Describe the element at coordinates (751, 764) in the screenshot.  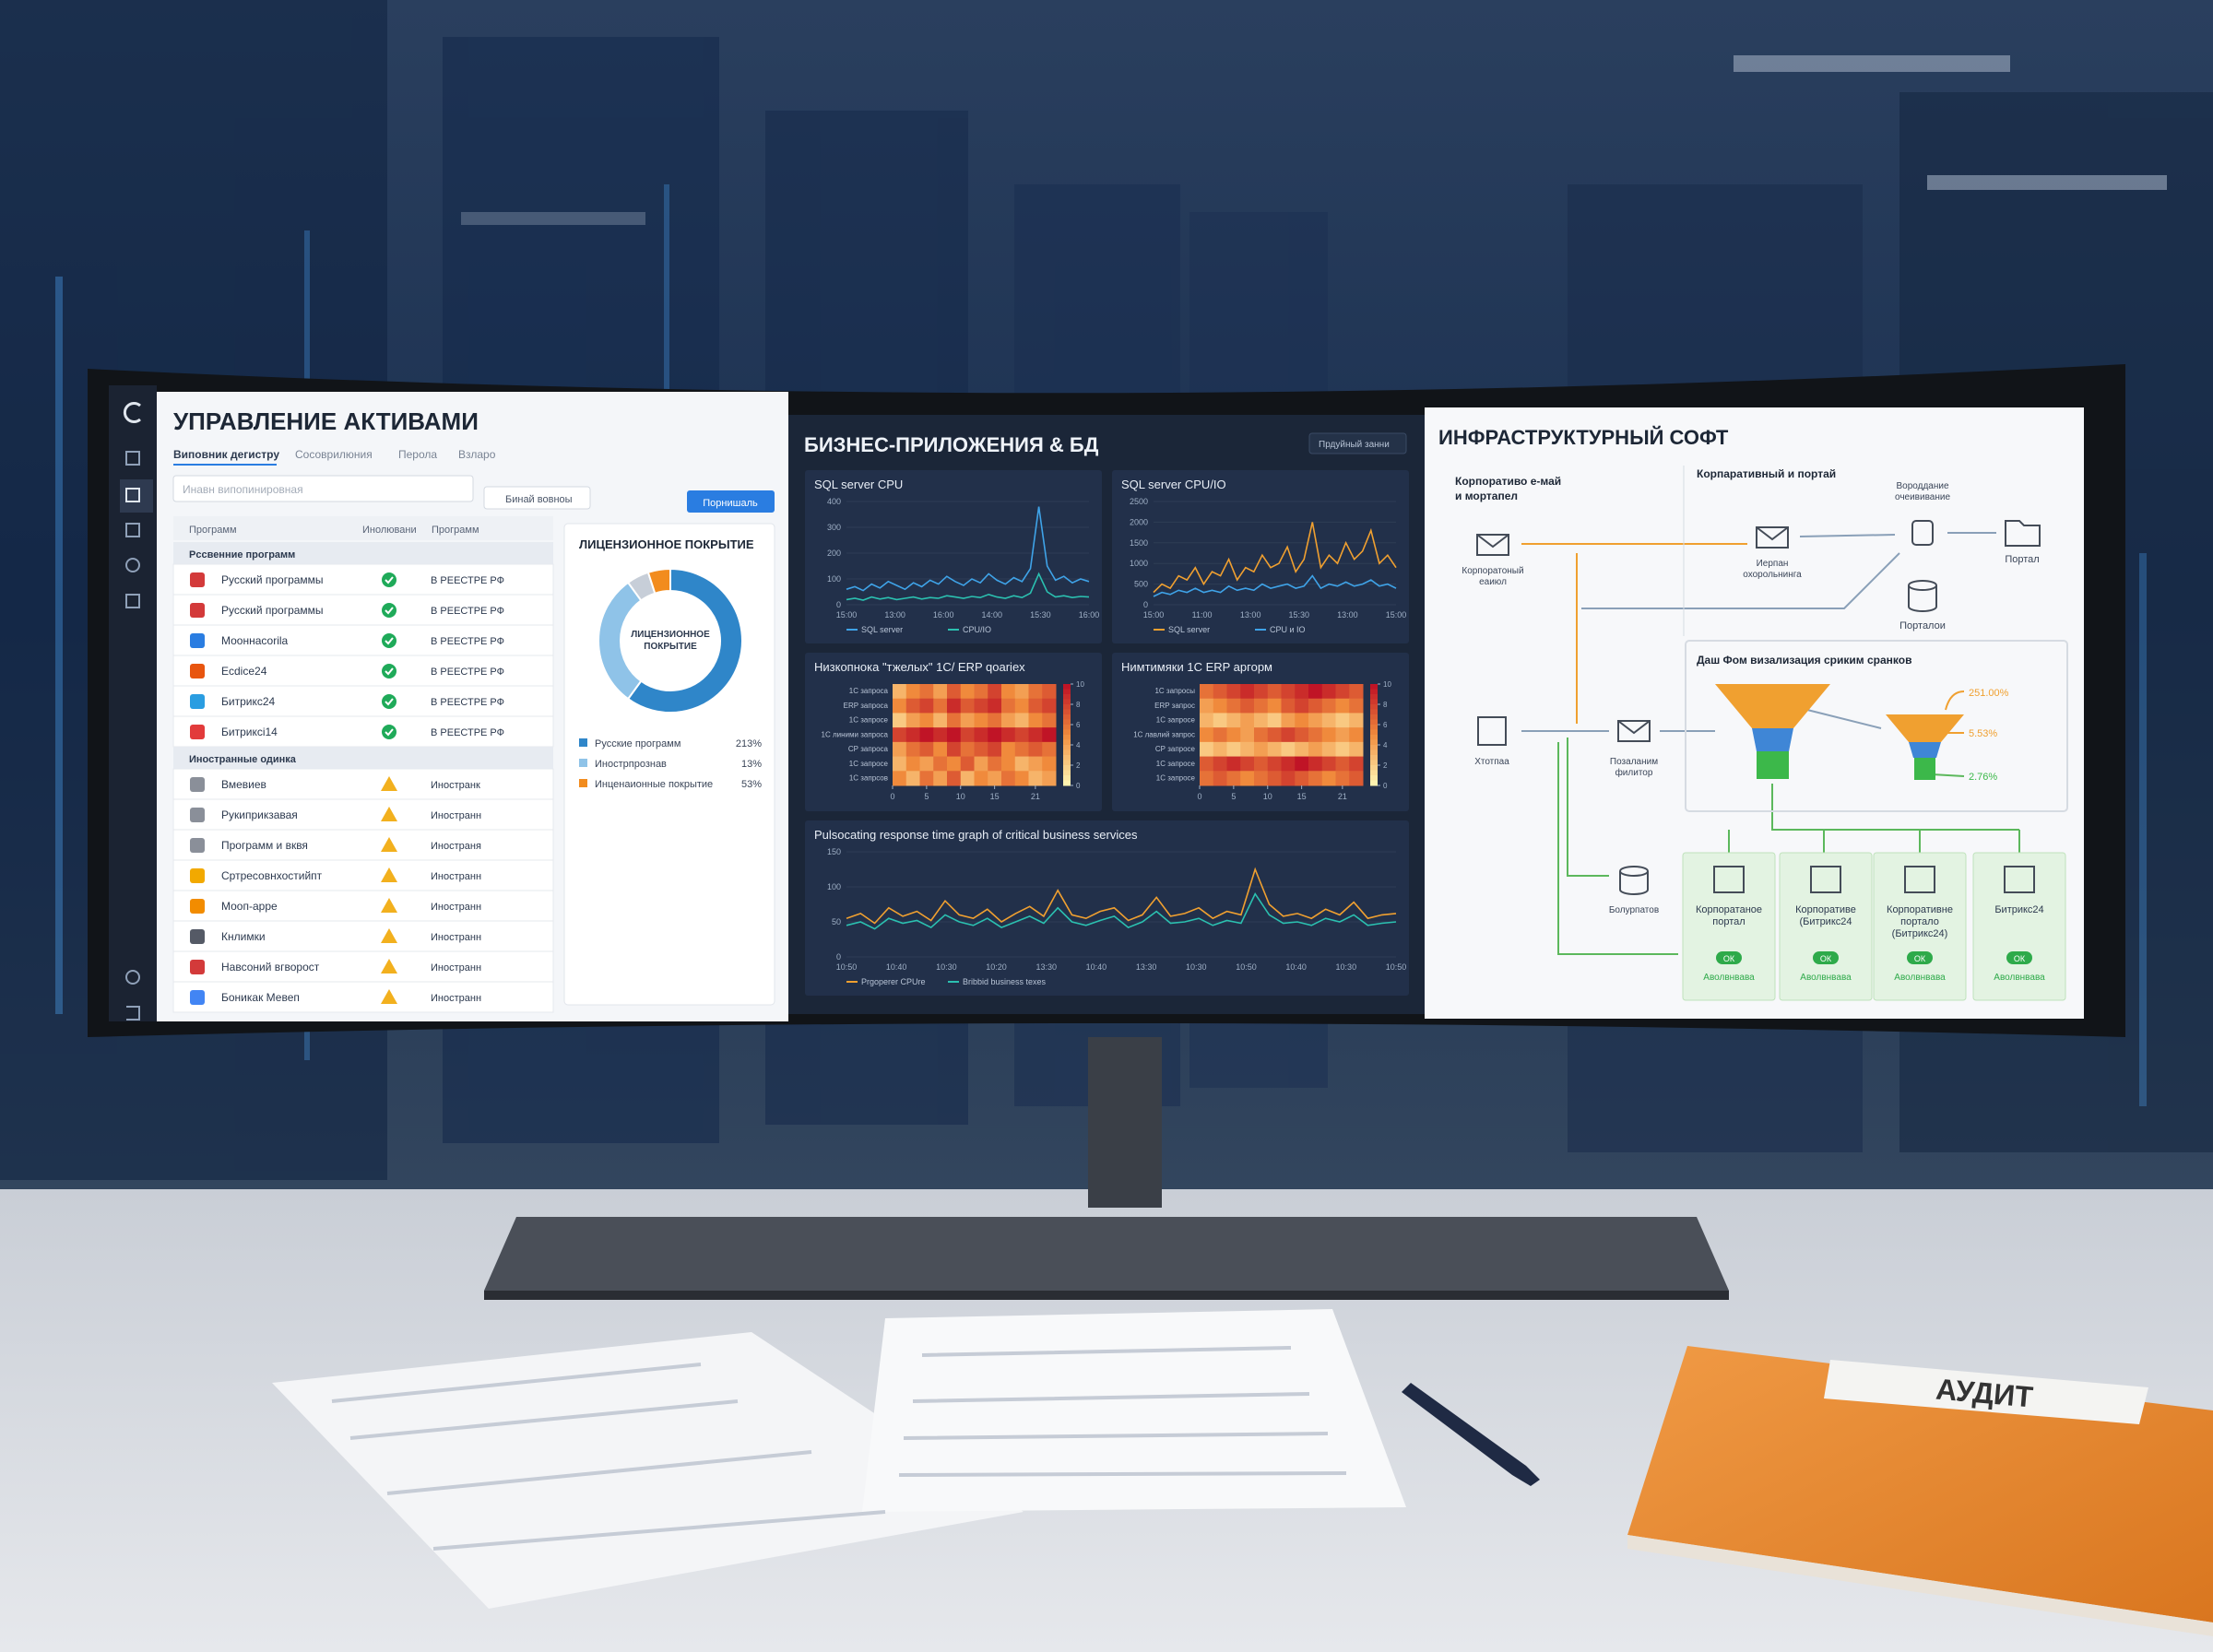
I see `legend-value: 13%` at that location.